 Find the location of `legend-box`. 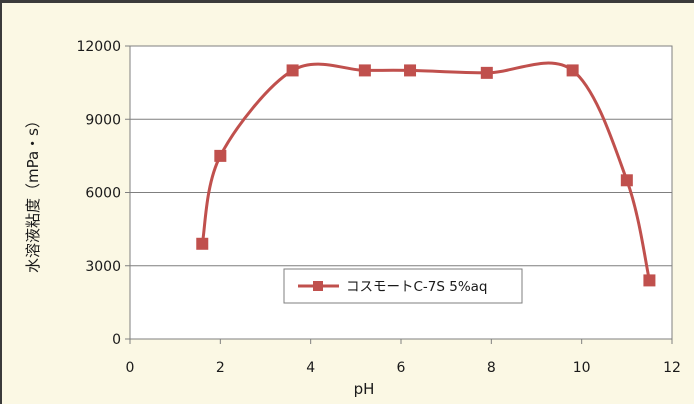

legend-box is located at coordinates (403, 286).